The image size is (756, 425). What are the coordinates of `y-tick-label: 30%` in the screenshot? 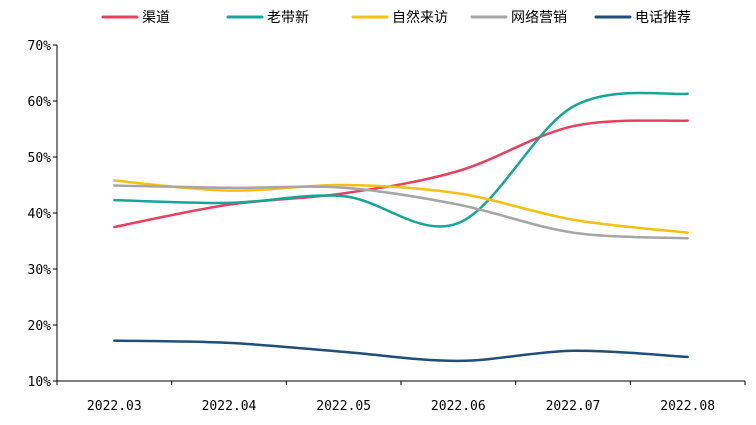 It's located at (40, 270).